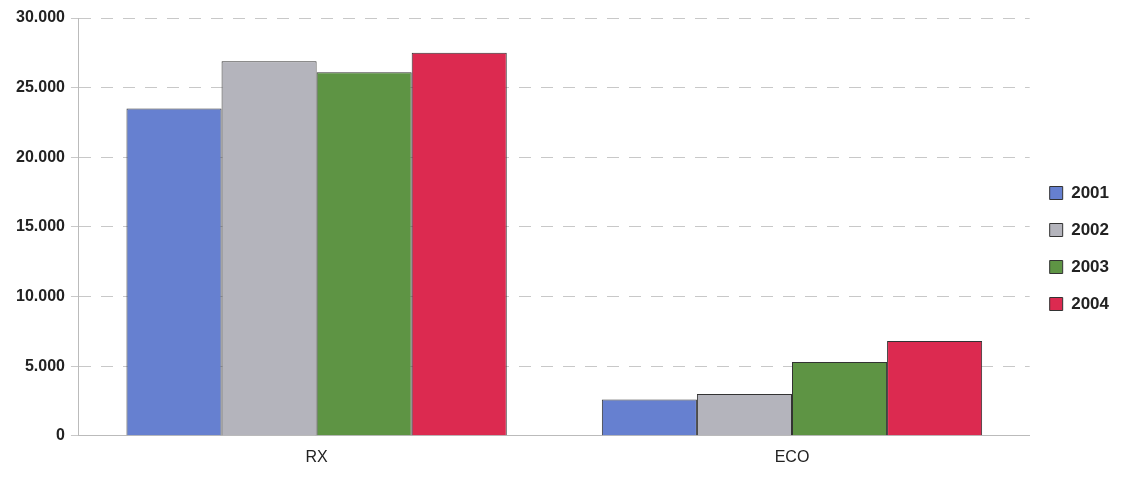  I want to click on legend-label: 2003, so click(1090, 266).